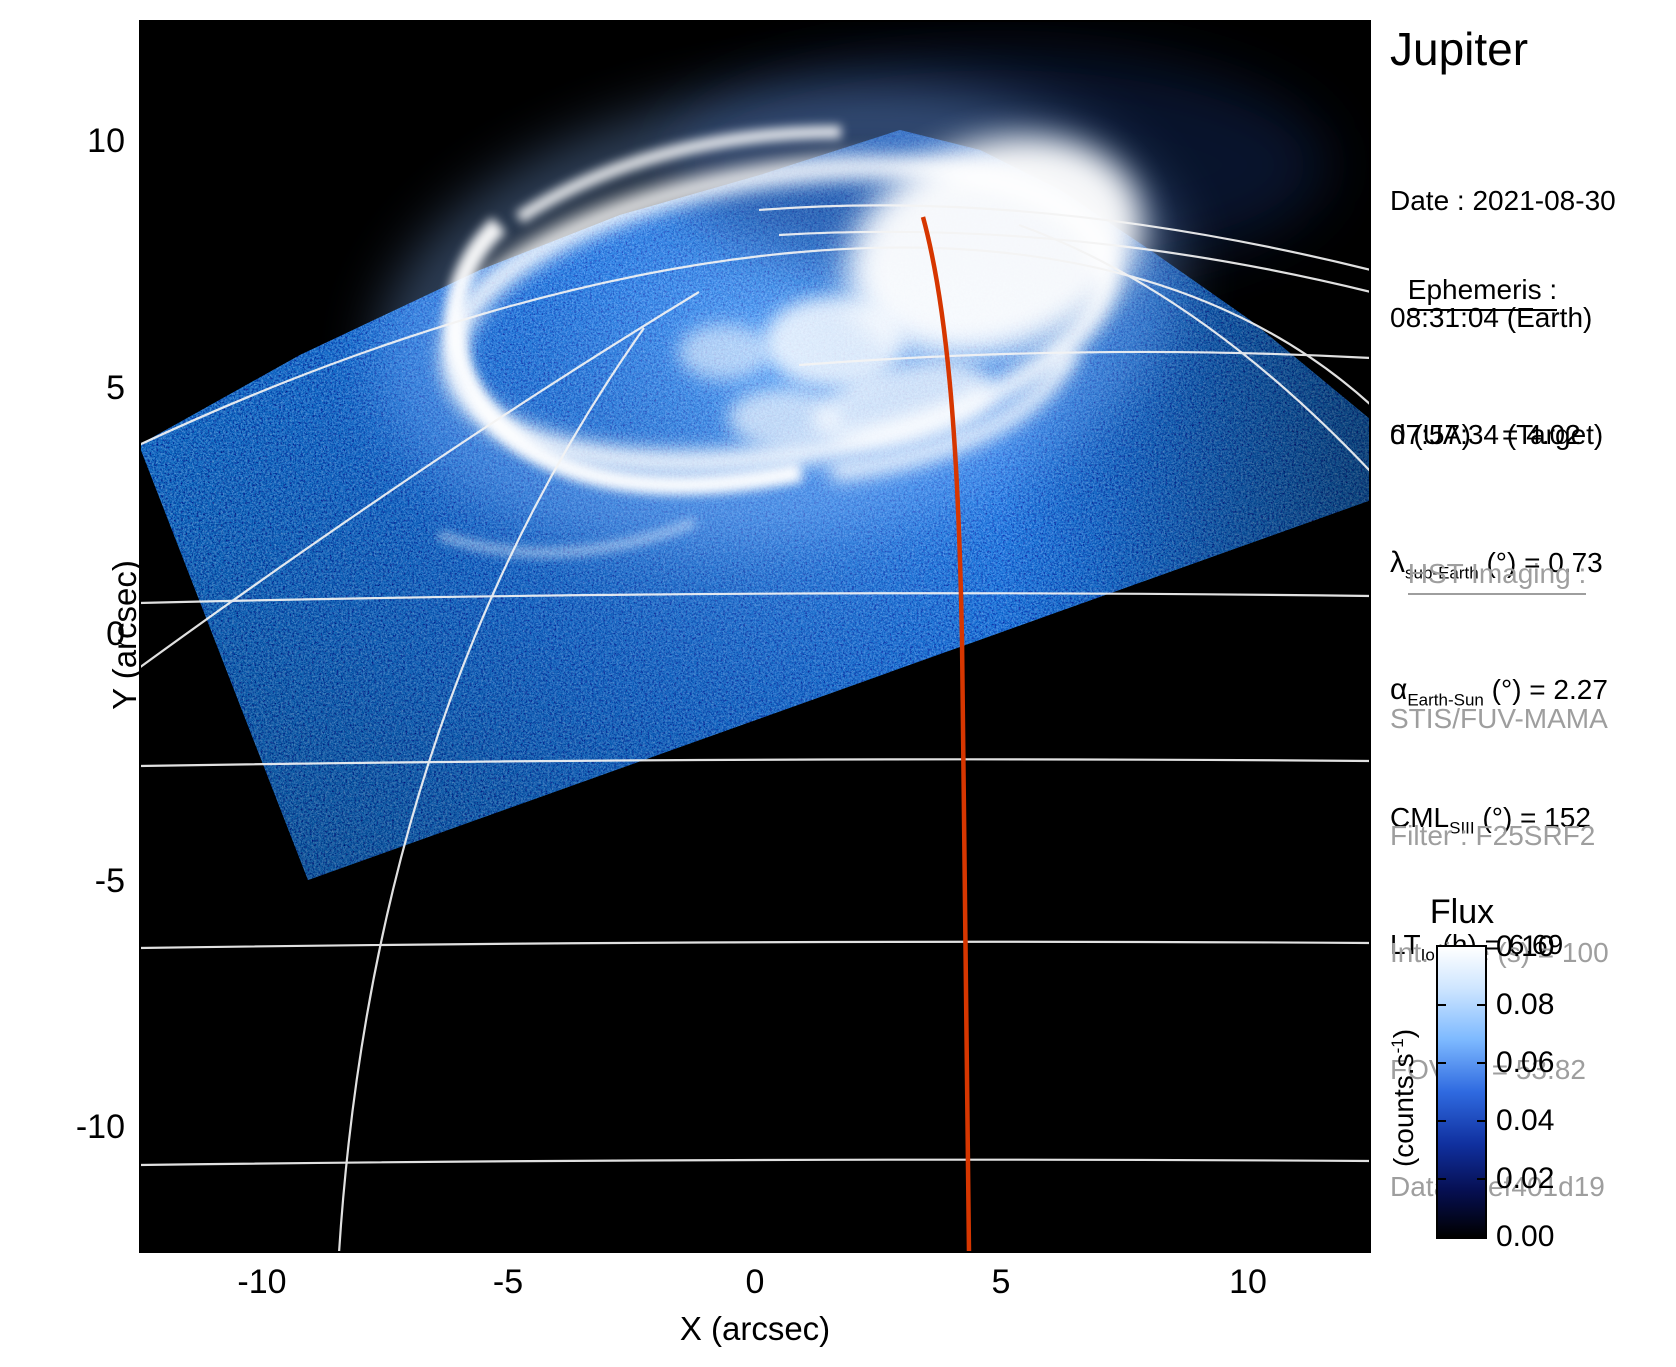 The width and height of the screenshot is (1676, 1367). I want to click on secondary-emission-arc, so click(567, 537).